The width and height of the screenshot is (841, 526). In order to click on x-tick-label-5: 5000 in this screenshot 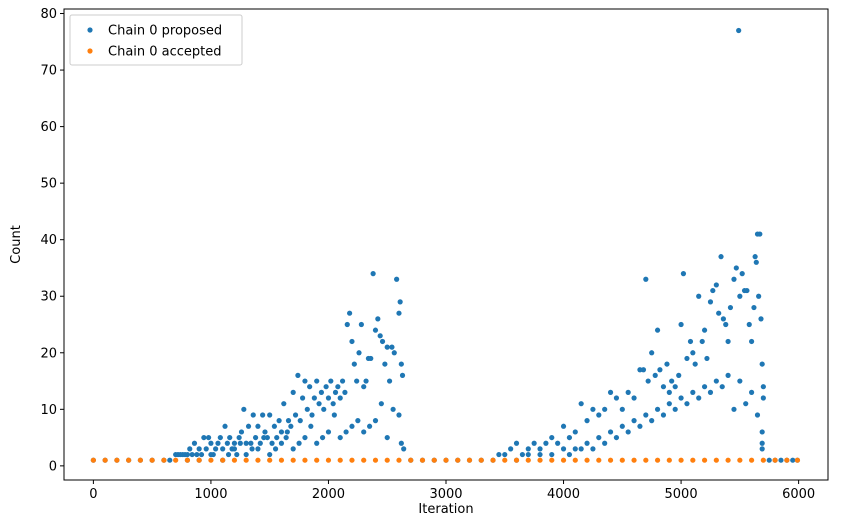, I will do `click(681, 494)`.